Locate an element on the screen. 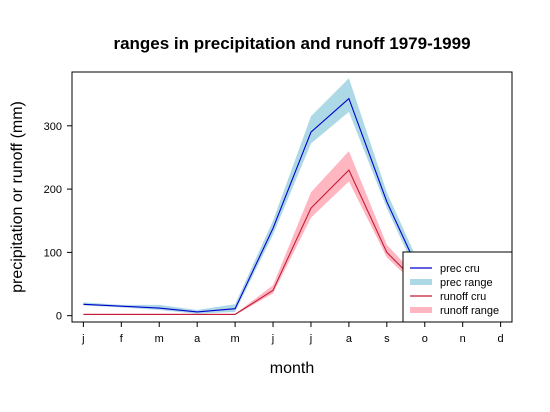  x-tick-label: o is located at coordinates (425, 339).